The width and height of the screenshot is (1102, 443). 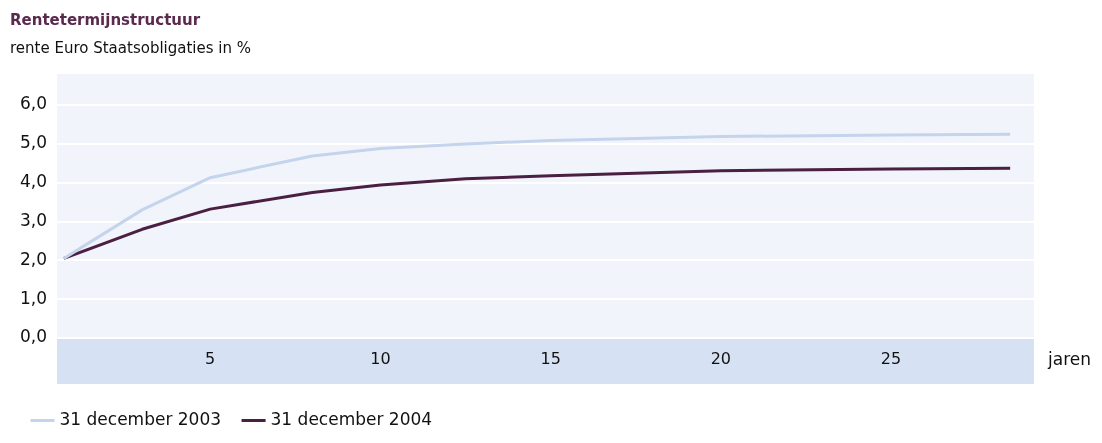 I want to click on x-axis-title: jaren, so click(x=1069, y=359).